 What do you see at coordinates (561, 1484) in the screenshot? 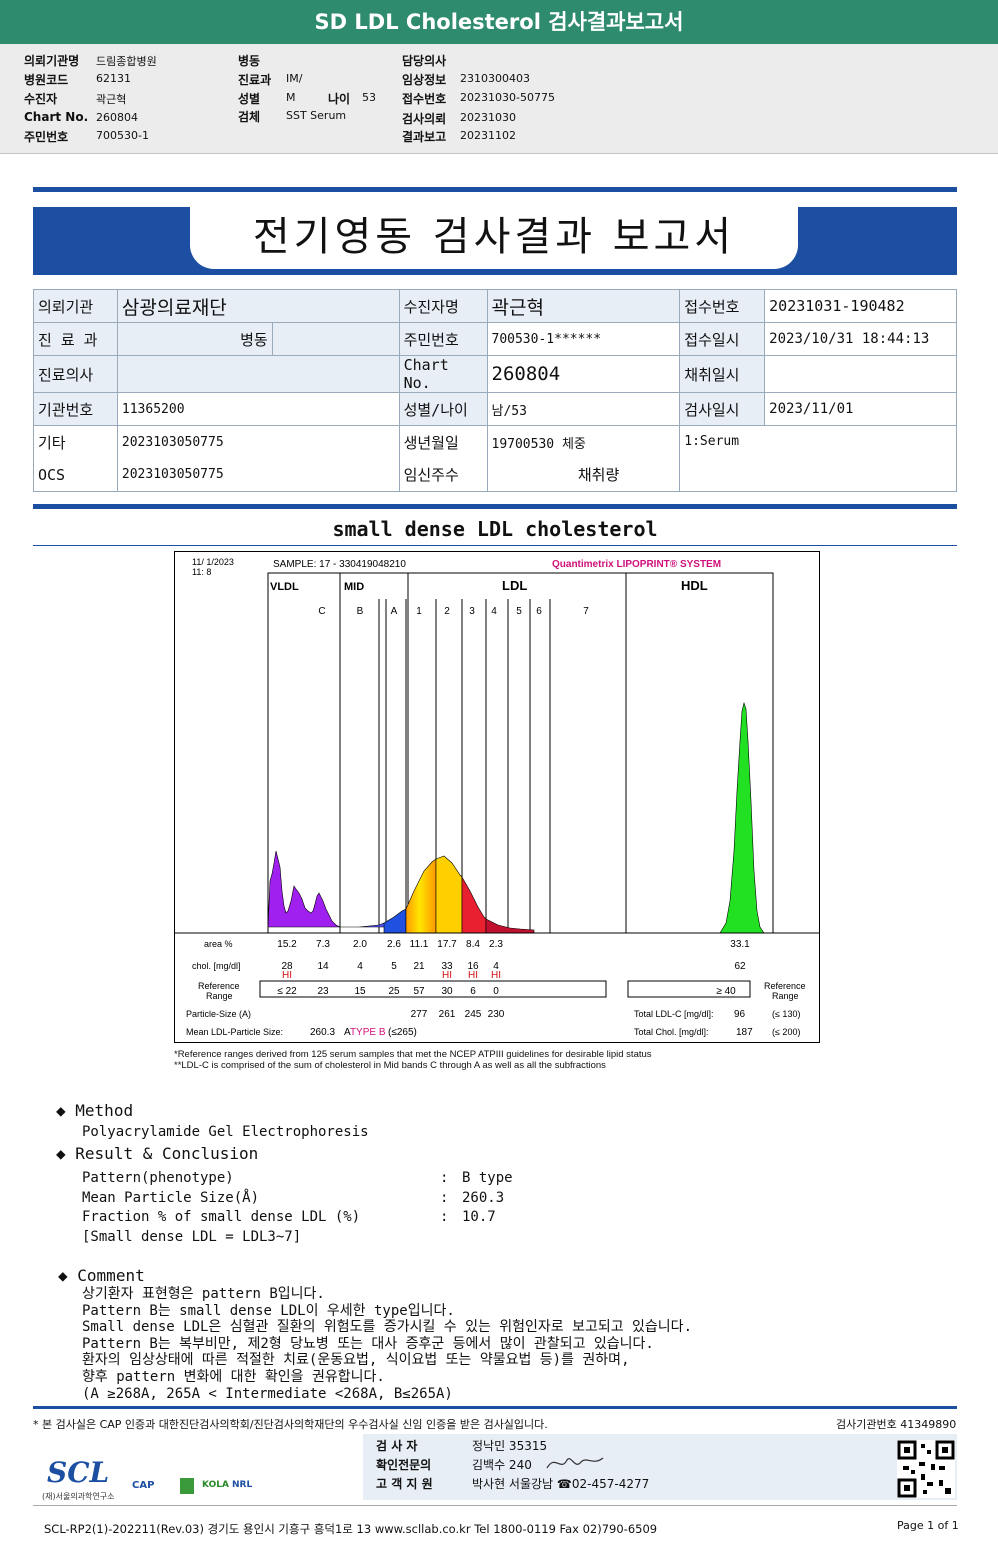
I see `staff-name-2: 박사현 서울강남 ☎02-457-4277` at bounding box center [561, 1484].